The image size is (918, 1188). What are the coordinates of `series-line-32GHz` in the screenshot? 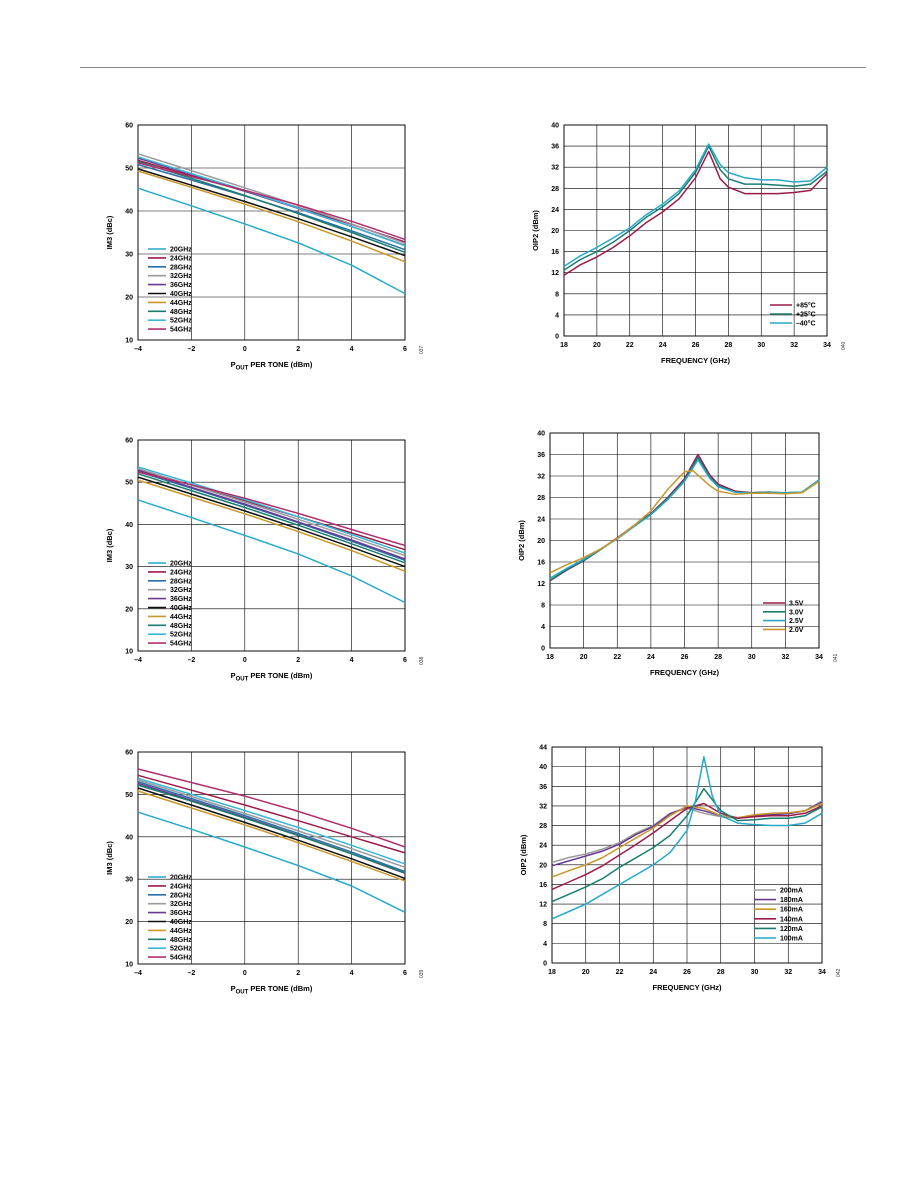 It's located at (271, 199).